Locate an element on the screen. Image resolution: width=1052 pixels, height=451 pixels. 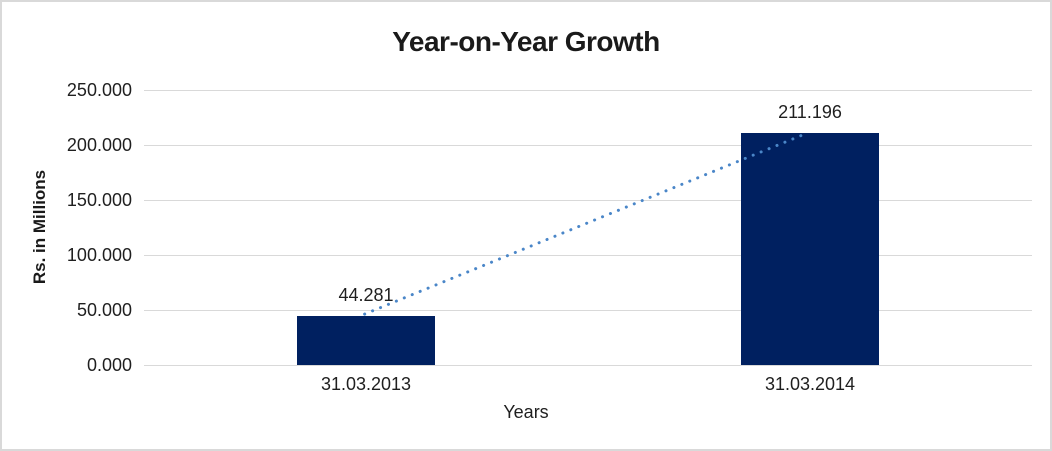
x-axis-title: Years is located at coordinates (526, 412).